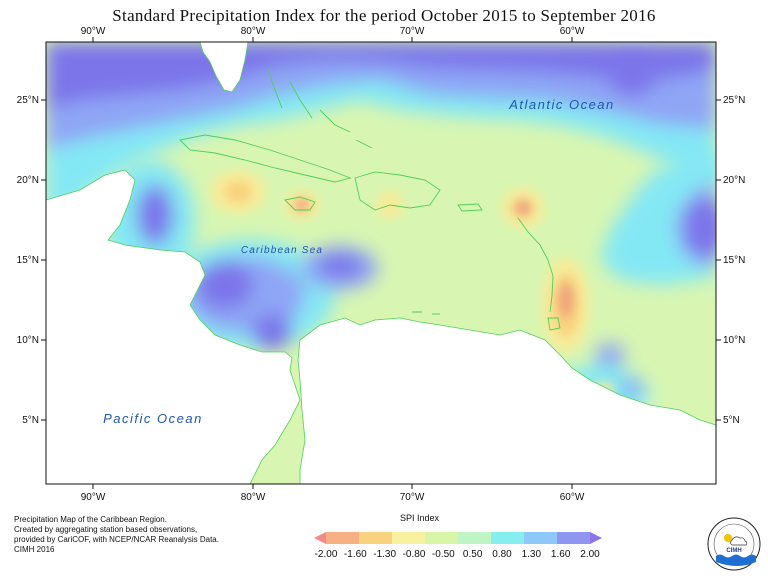  What do you see at coordinates (153, 418) in the screenshot?
I see `pacific-ocean-label: Pacific Ocean` at bounding box center [153, 418].